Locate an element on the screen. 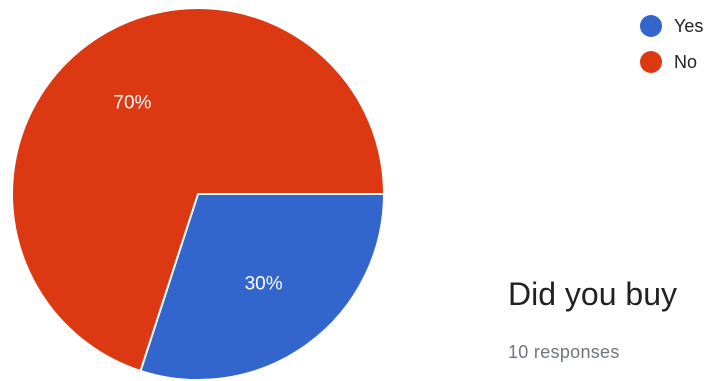  response-count: 10 responses is located at coordinates (564, 352).